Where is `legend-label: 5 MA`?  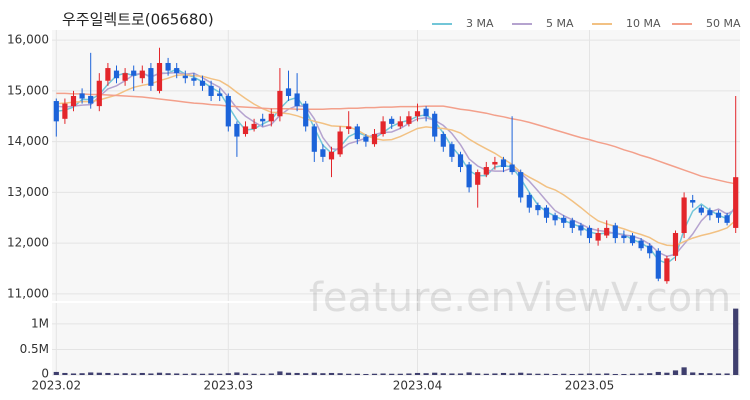 legend-label: 5 MA is located at coordinates (560, 23).